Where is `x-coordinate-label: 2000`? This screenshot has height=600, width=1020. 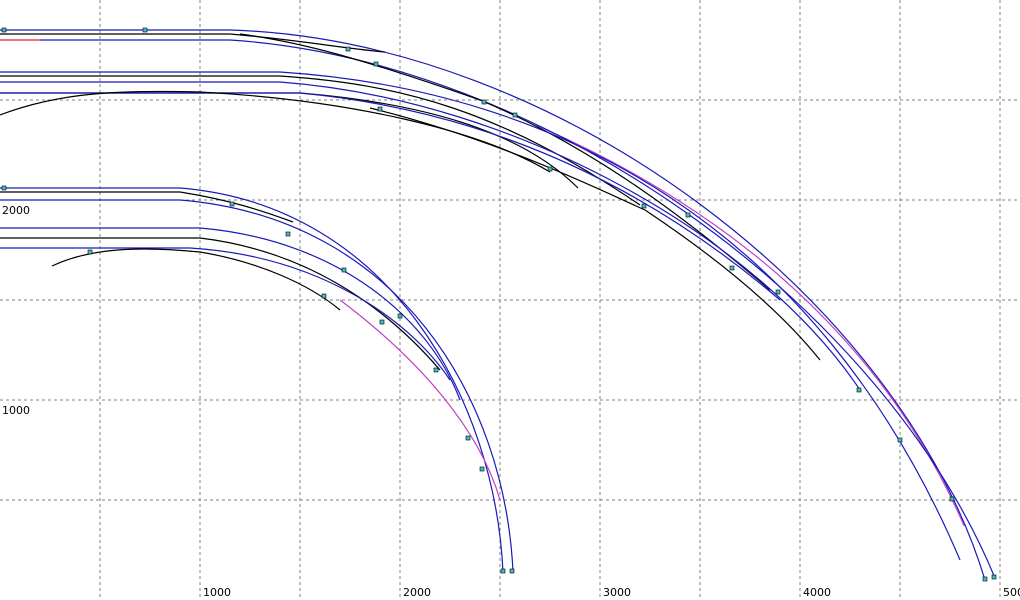
x-coordinate-label: 2000 is located at coordinates (417, 592).